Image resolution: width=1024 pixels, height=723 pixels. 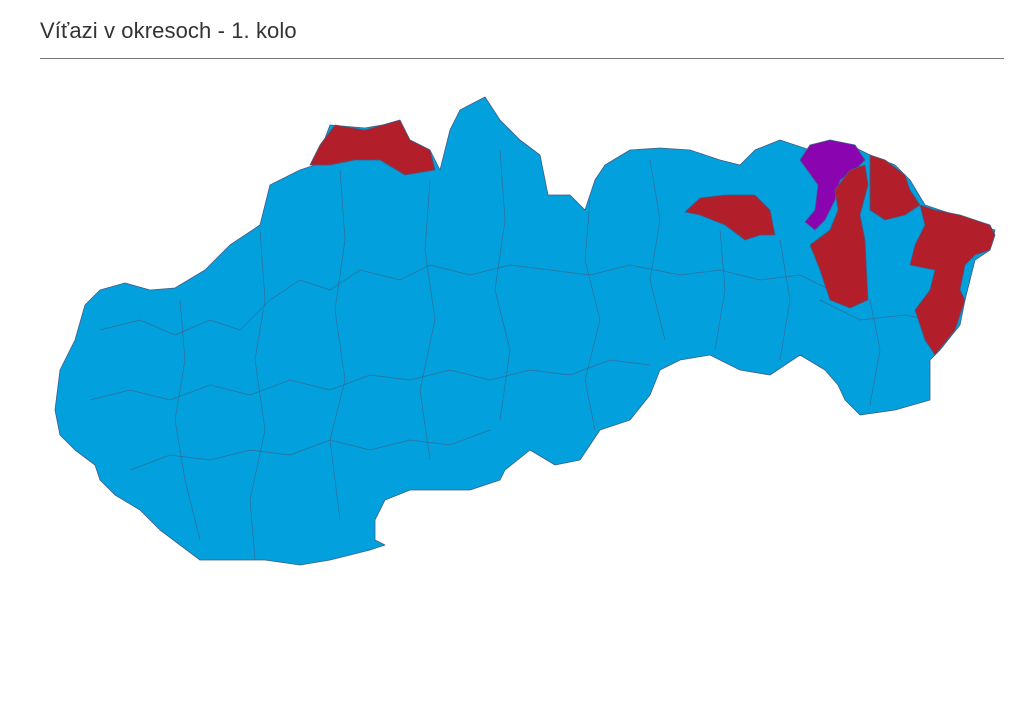 I want to click on title-divider, so click(x=522, y=58).